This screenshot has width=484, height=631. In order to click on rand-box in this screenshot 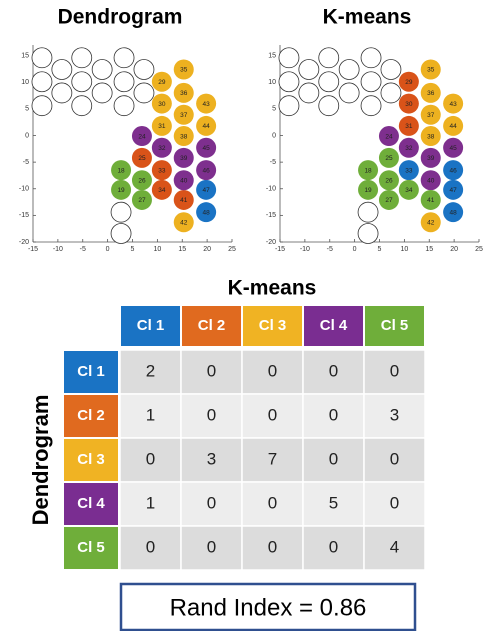, I will do `click(268, 606)`.